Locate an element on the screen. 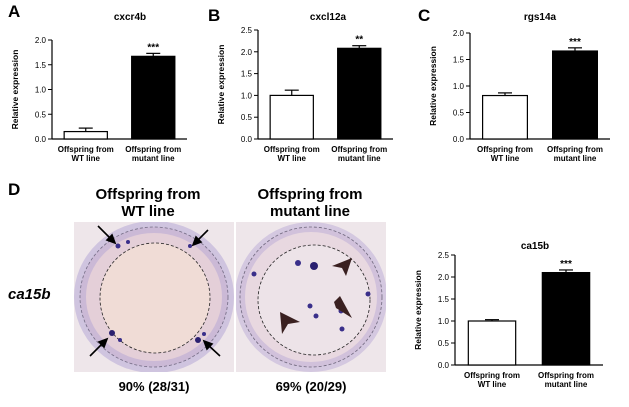 The height and width of the screenshot is (407, 629). significance-marker: ** is located at coordinates (359, 40).